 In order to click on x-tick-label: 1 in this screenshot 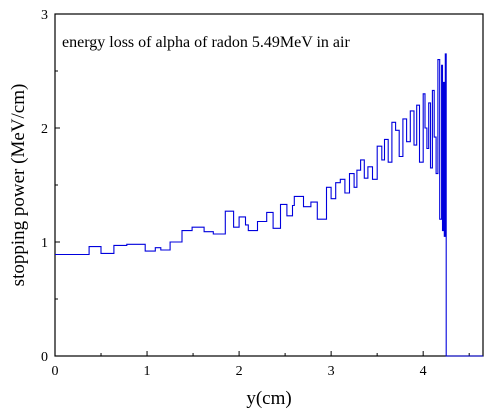, I will do `click(147, 371)`.